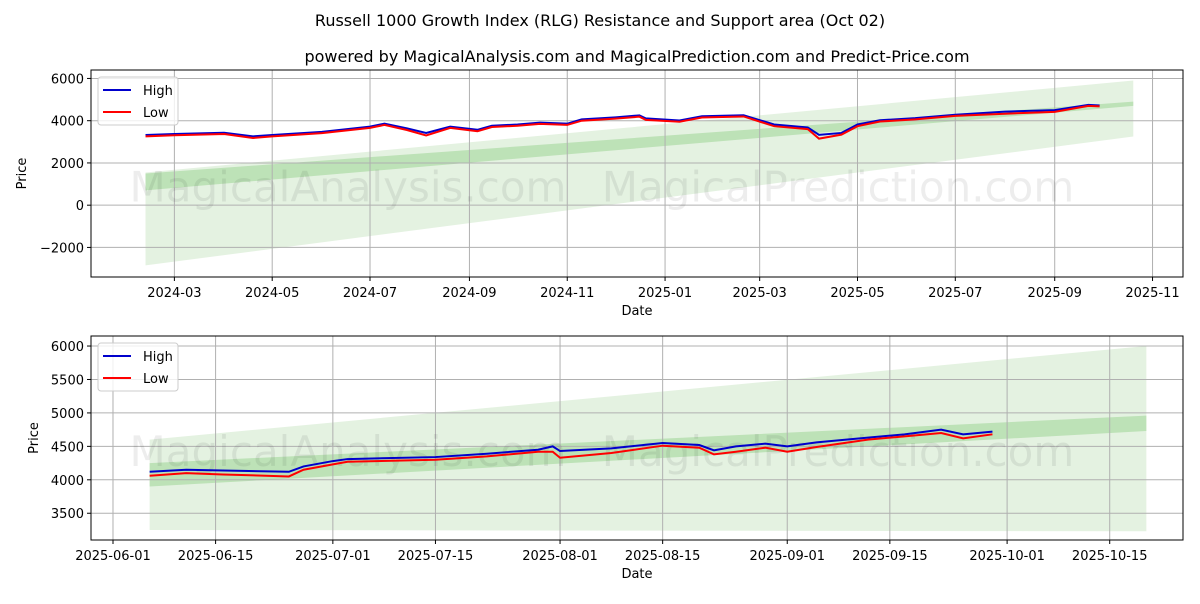  I want to click on x-tick-label: 2025-08-15, so click(663, 556).